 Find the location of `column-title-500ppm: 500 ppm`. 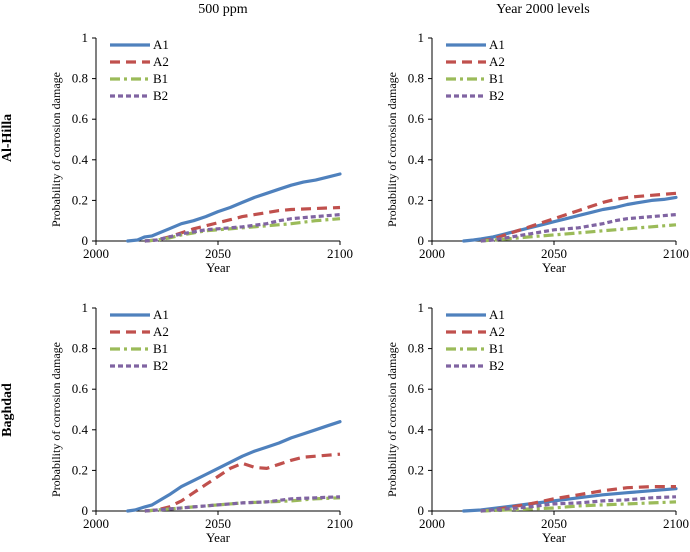

column-title-500ppm: 500 ppm is located at coordinates (223, 9).